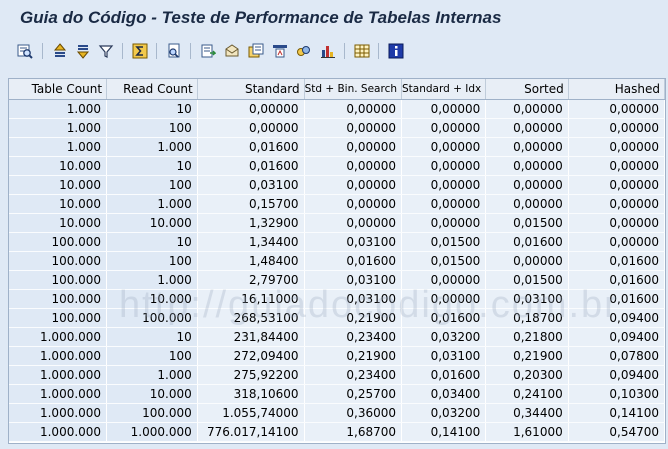  I want to click on table-cell: 16,11000, so click(251, 299).